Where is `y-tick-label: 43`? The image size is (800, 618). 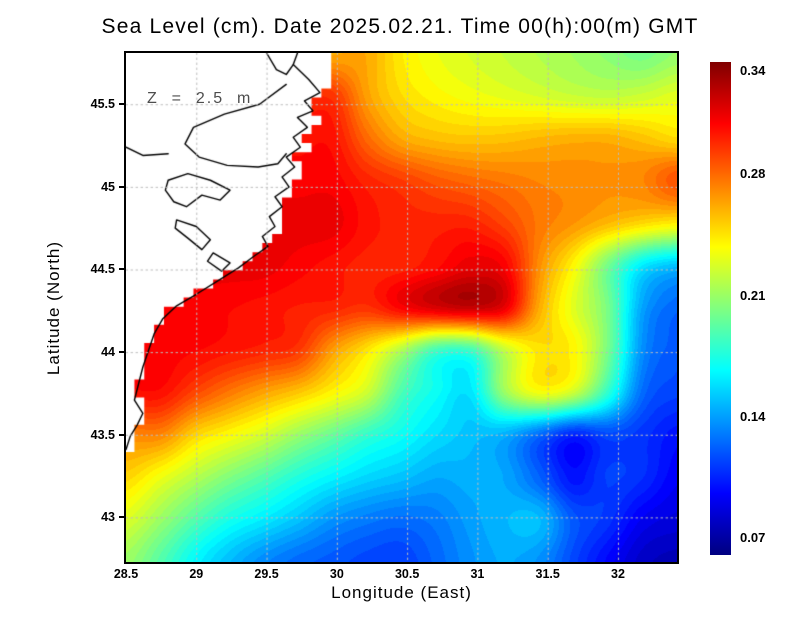 y-tick-label: 43 is located at coordinates (108, 517).